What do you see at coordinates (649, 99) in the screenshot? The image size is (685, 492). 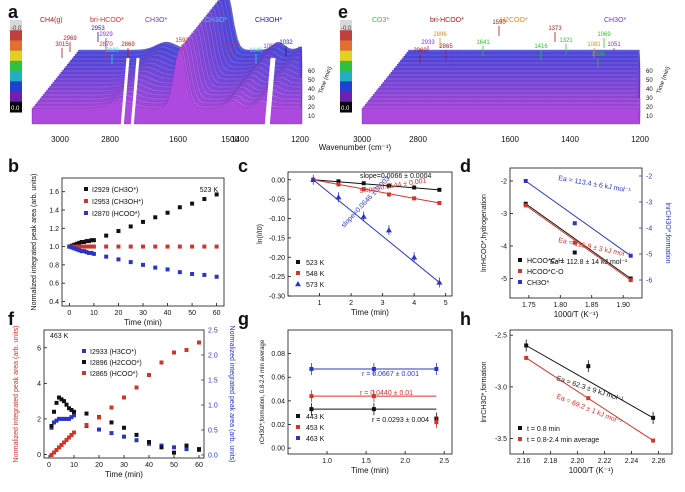 I see `y-tick-label: 30` at bounding box center [649, 99].